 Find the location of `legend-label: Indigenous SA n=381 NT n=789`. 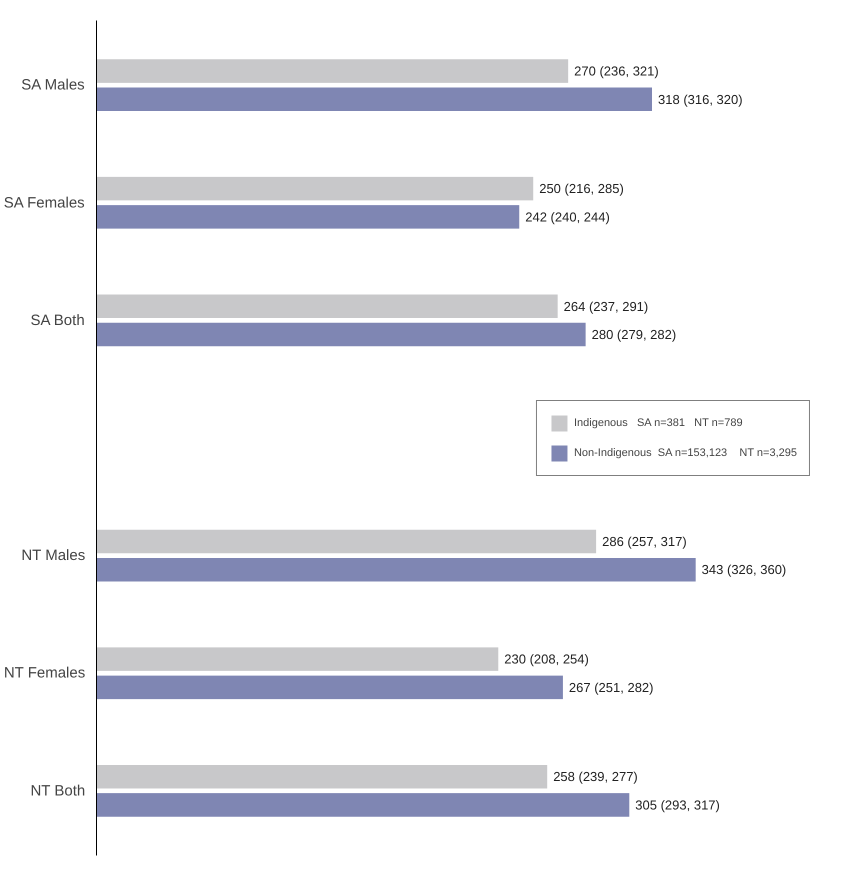

legend-label: Indigenous SA n=381 NT n=789 is located at coordinates (658, 422).